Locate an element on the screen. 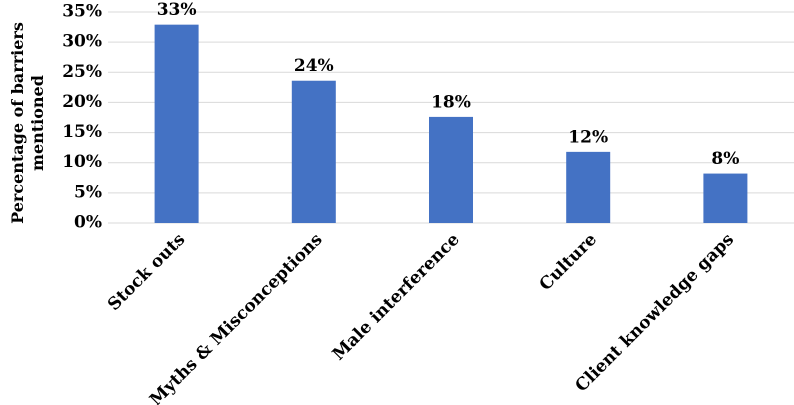 The height and width of the screenshot is (405, 794). data-label: 18% is located at coordinates (451, 102).